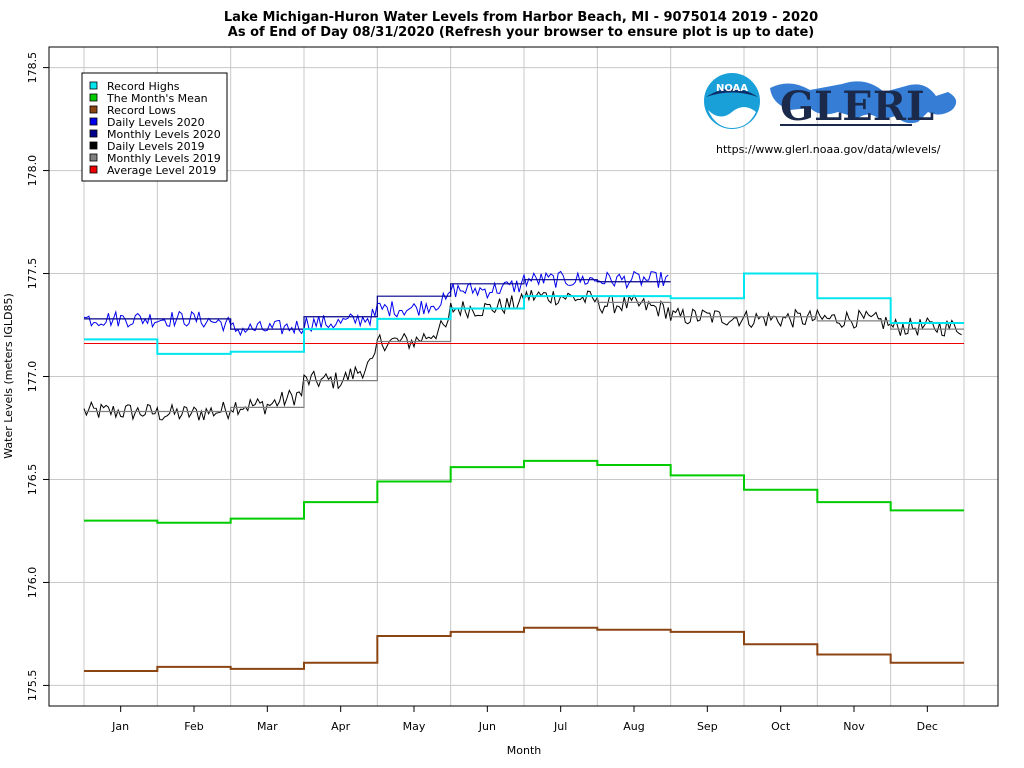 The height and width of the screenshot is (768, 1024). I want to click on legend-box, so click(154, 127).